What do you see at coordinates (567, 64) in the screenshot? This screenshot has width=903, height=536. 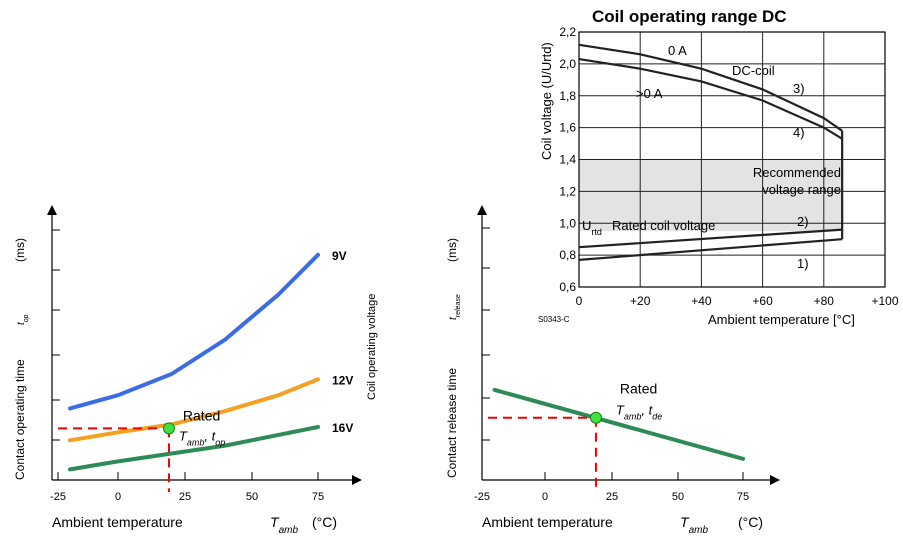 I see `y-tick-label: 2,0` at bounding box center [567, 64].